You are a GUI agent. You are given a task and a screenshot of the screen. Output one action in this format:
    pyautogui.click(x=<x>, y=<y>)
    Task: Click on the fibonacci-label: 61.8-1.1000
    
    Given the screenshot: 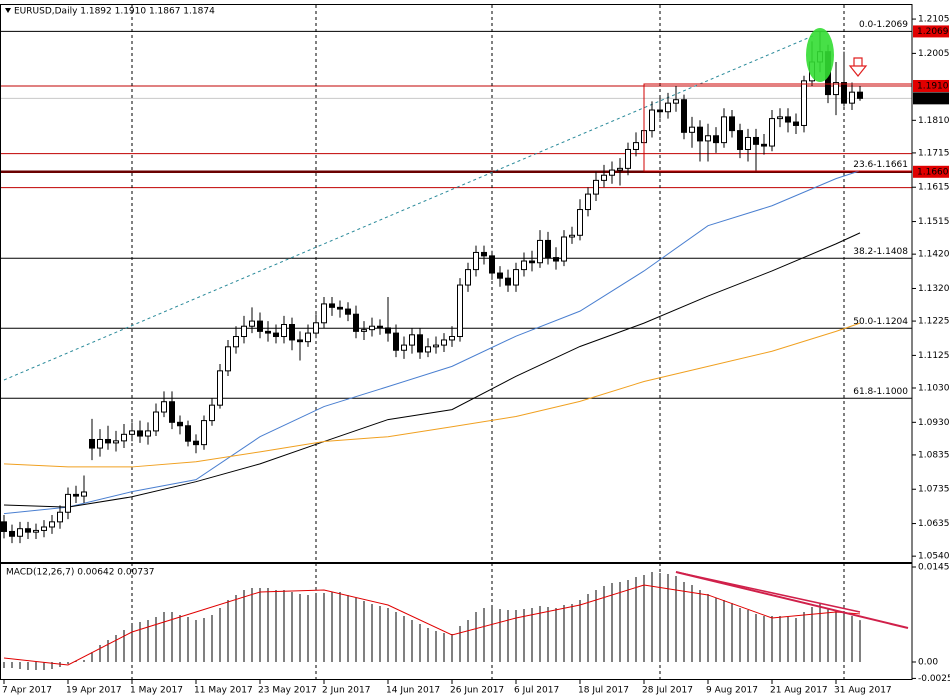 What is the action you would take?
    pyautogui.click(x=880, y=392)
    